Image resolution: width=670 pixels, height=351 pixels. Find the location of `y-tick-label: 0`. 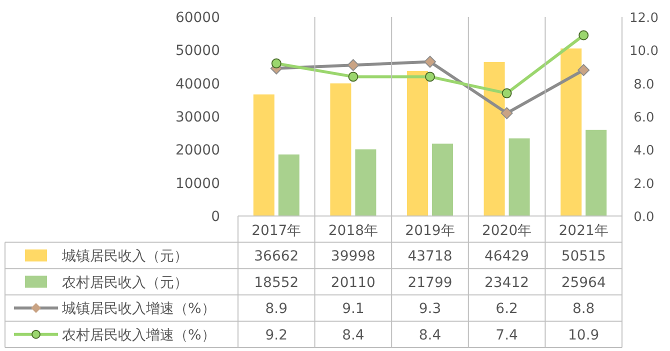

y-tick-label: 0 is located at coordinates (215, 217).